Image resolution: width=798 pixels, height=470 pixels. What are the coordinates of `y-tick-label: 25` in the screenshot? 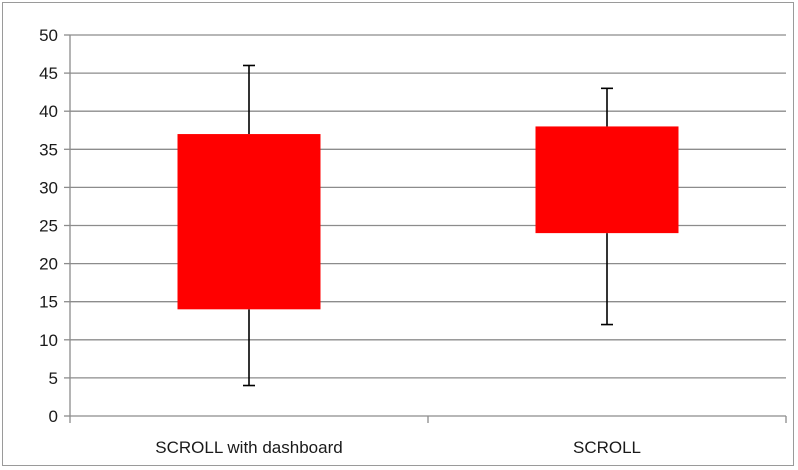 It's located at (48, 226).